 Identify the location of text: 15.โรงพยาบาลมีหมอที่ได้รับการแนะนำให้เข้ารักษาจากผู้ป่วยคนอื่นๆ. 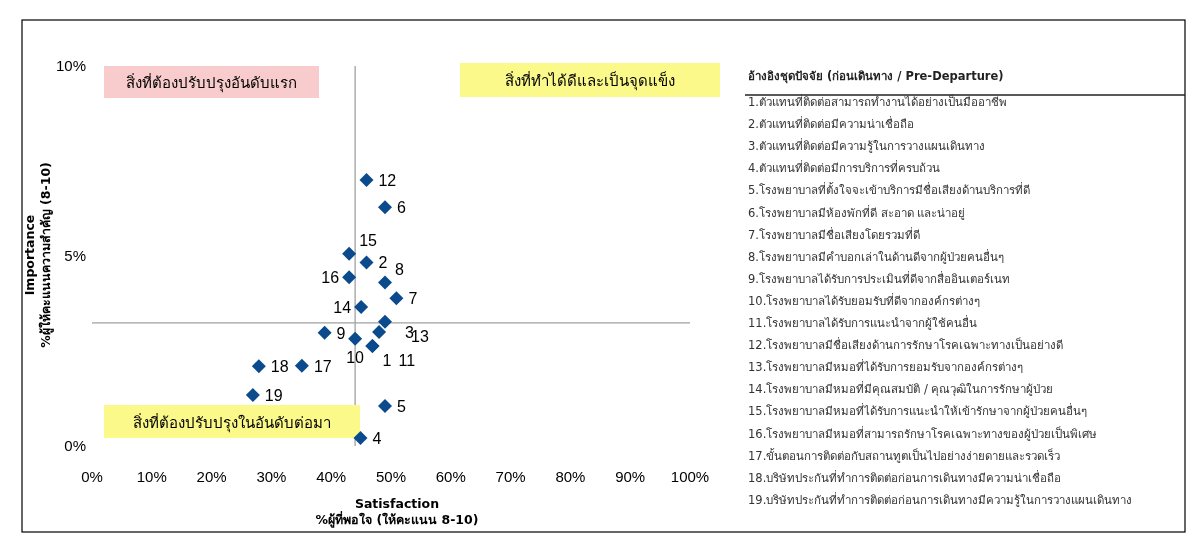
(918, 411).